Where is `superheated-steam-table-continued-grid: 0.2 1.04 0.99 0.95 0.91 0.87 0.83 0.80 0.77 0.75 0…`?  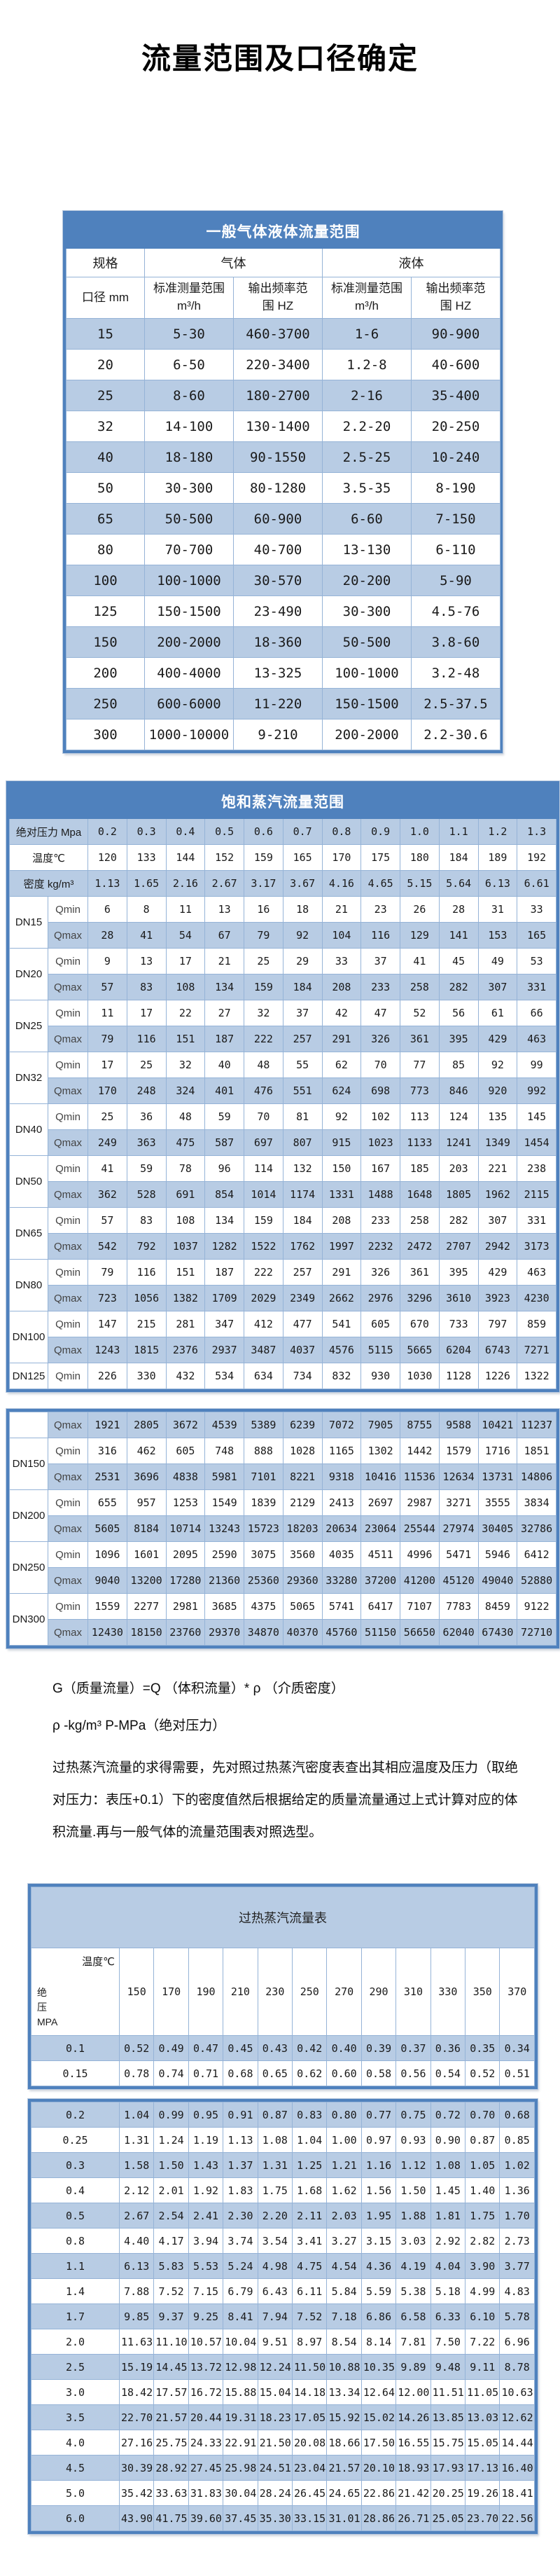 superheated-steam-table-continued-grid: 0.2 1.04 0.99 0.95 0.91 0.87 0.83 0.80 0.77 0.75 0… is located at coordinates (283, 2316).